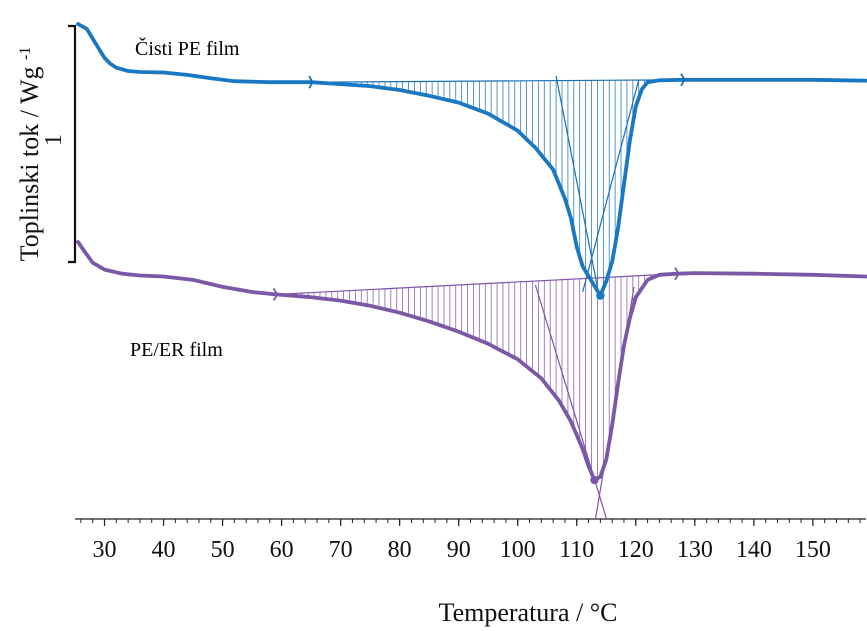 The image size is (867, 631). Describe the element at coordinates (600, 295) in the screenshot. I see `pe-peak-marker` at that location.